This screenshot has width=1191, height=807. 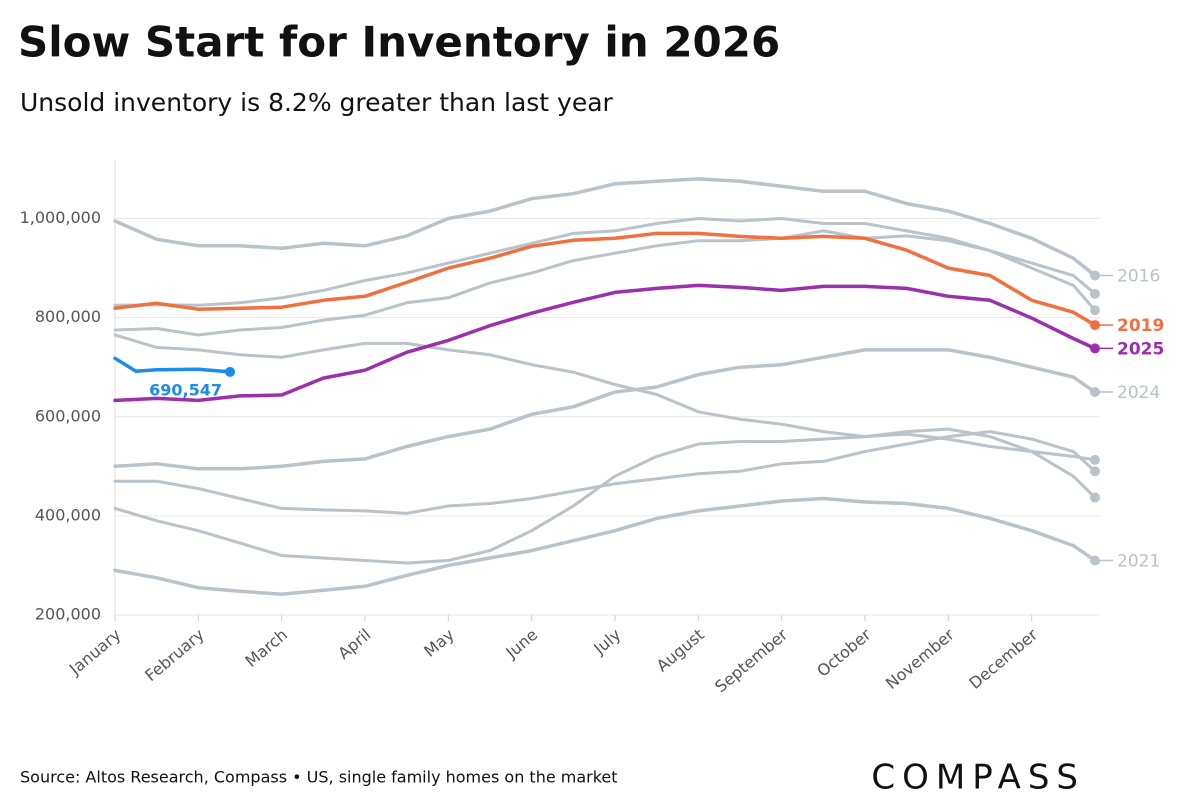 What do you see at coordinates (68, 316) in the screenshot?
I see `y-tick-label: 800,000` at bounding box center [68, 316].